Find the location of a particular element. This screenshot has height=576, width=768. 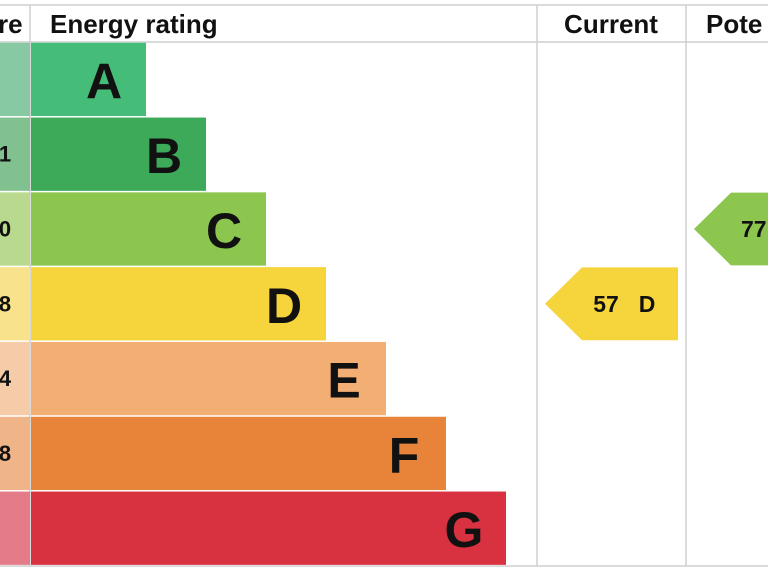

score-range: 1 is located at coordinates (5, 154).